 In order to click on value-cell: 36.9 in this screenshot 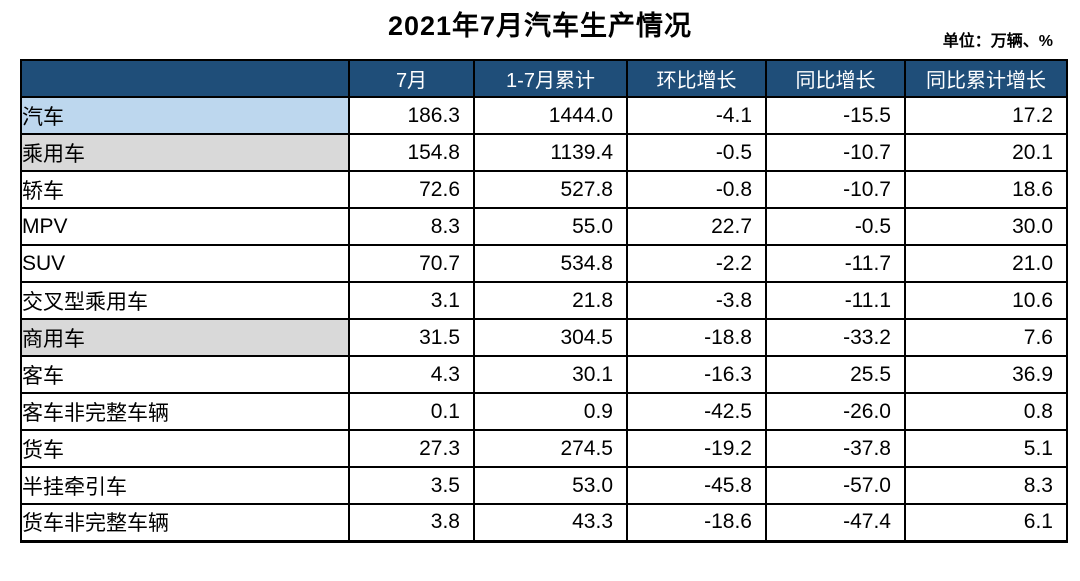, I will do `click(986, 374)`.